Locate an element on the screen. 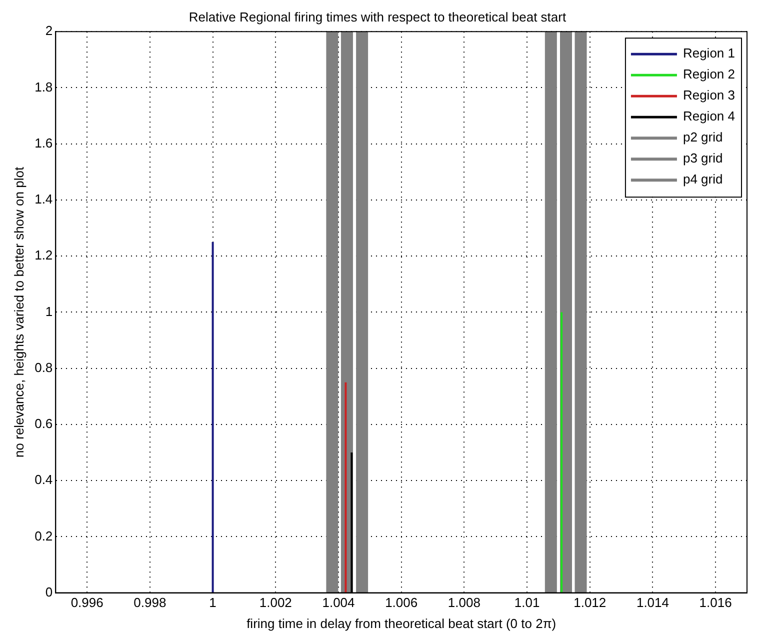  x-tick-label: 1.016 is located at coordinates (715, 602).